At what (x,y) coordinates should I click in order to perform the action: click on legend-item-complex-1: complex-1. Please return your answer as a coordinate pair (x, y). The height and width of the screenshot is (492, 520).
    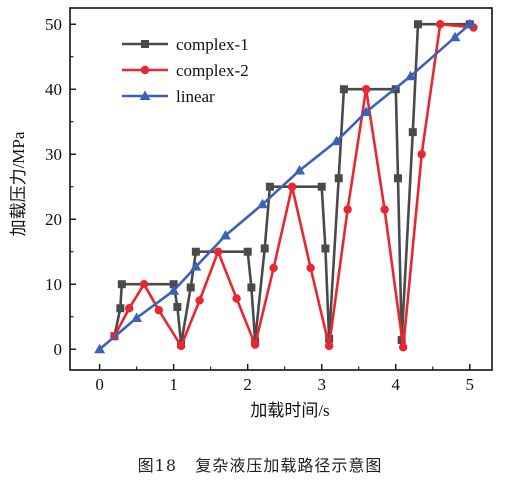
    Looking at the image, I should click on (185, 44).